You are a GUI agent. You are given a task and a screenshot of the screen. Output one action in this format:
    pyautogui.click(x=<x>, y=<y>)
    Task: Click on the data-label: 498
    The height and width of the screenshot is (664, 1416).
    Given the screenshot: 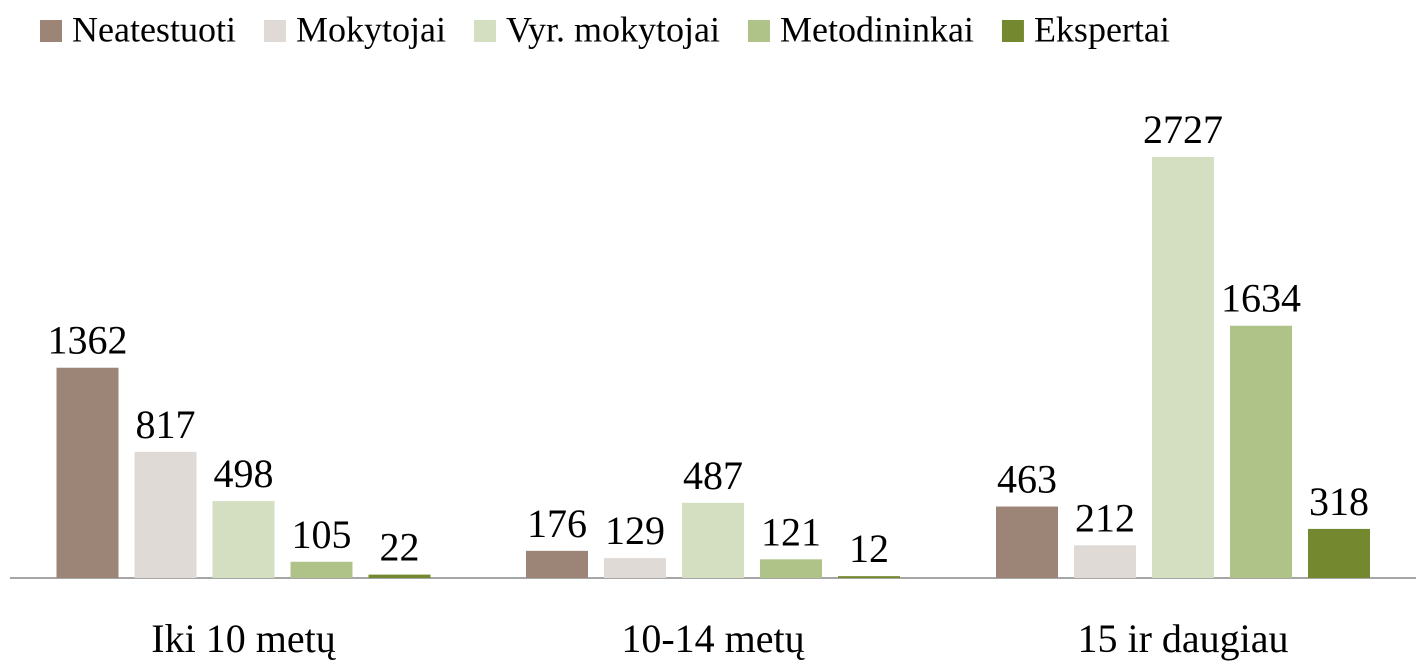 What is the action you would take?
    pyautogui.click(x=244, y=473)
    